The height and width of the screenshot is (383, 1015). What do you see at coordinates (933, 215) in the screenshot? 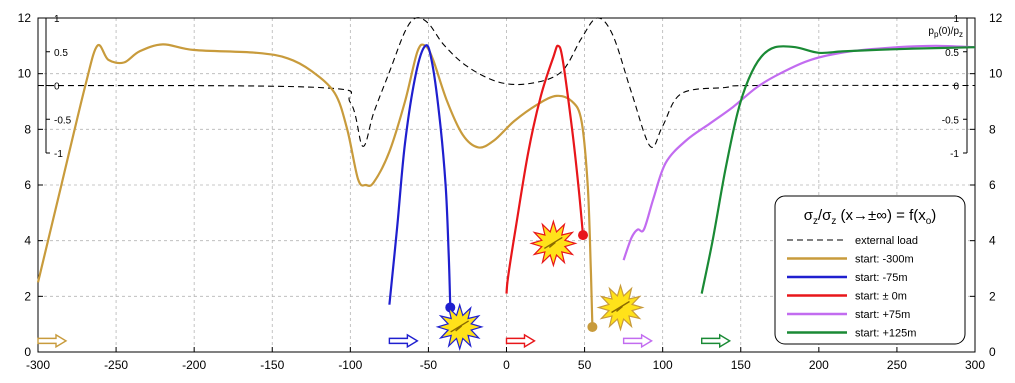
I see `legend-title-part: )` at bounding box center [933, 215].